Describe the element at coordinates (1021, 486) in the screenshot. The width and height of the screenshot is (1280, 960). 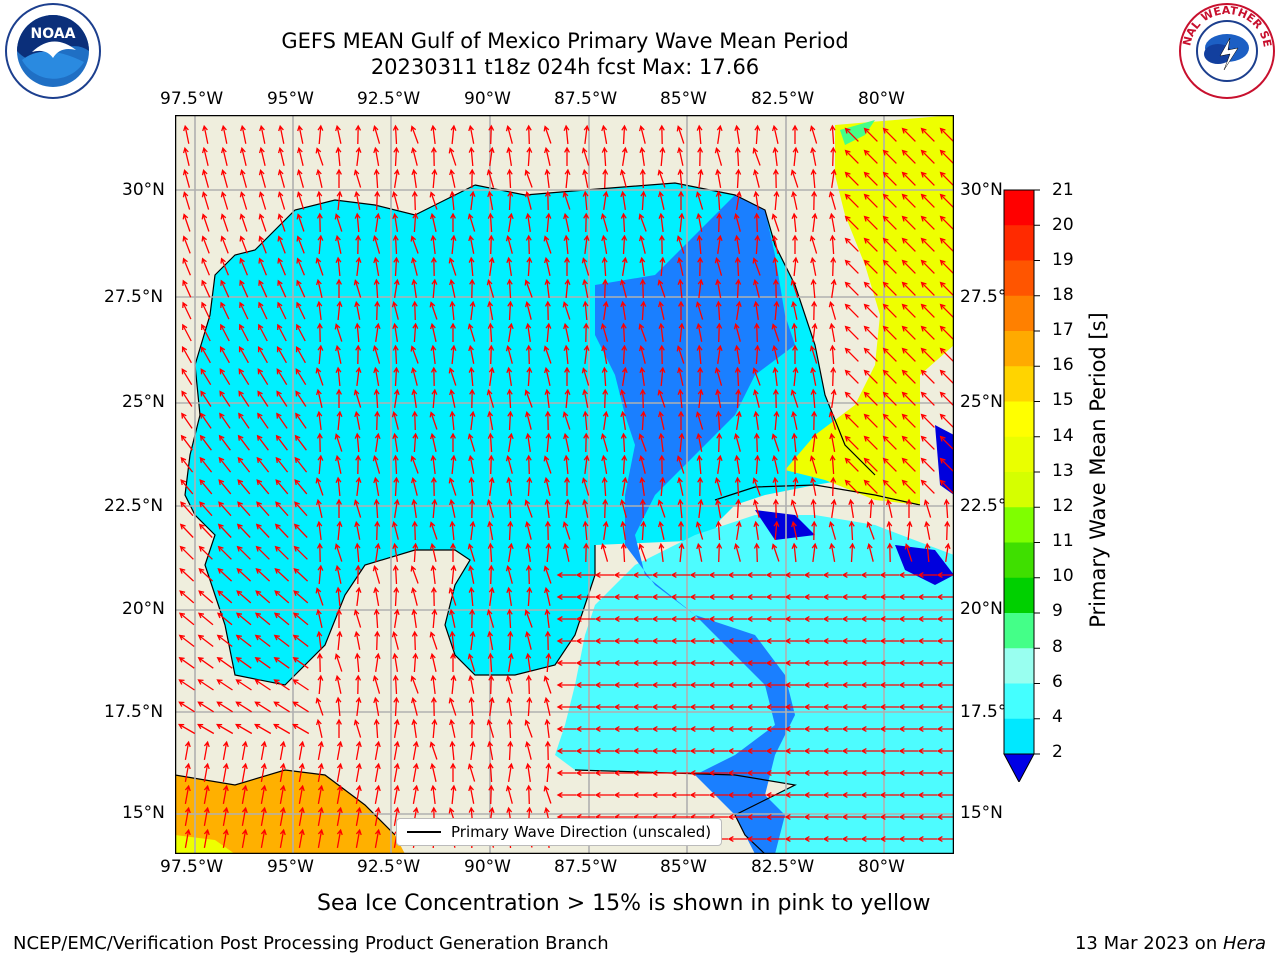
I see `colorbar-scale` at that location.